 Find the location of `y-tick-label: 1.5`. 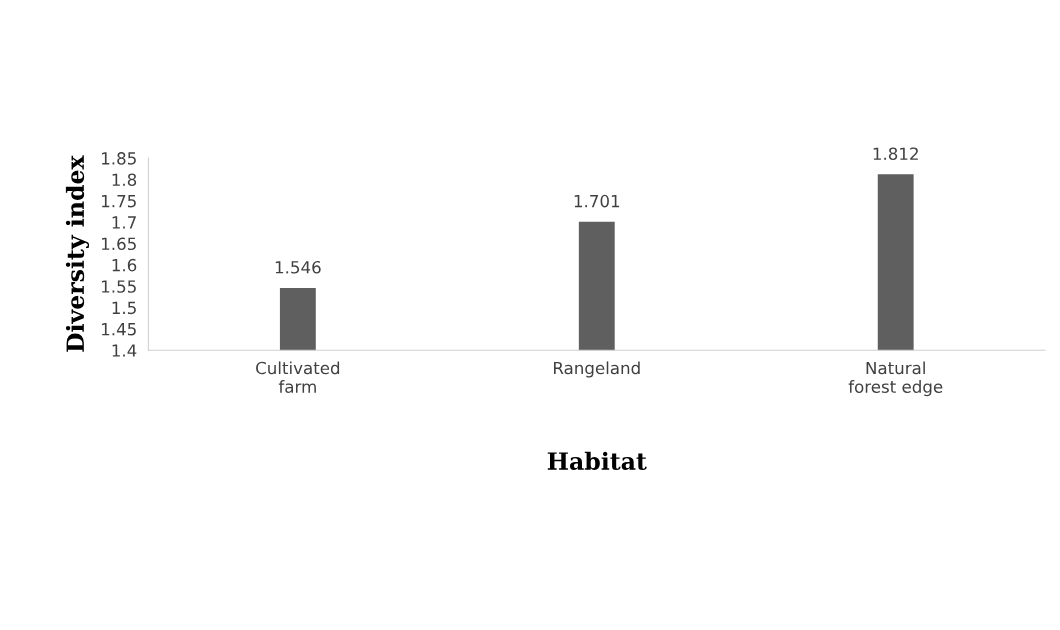

y-tick-label: 1.5 is located at coordinates (124, 308).